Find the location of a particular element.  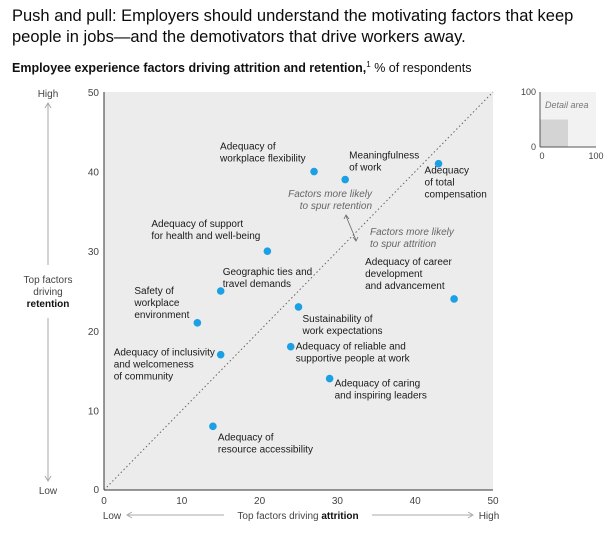

attrition-zone-annotation: Factors more likely to spur attrition is located at coordinates (412, 238).